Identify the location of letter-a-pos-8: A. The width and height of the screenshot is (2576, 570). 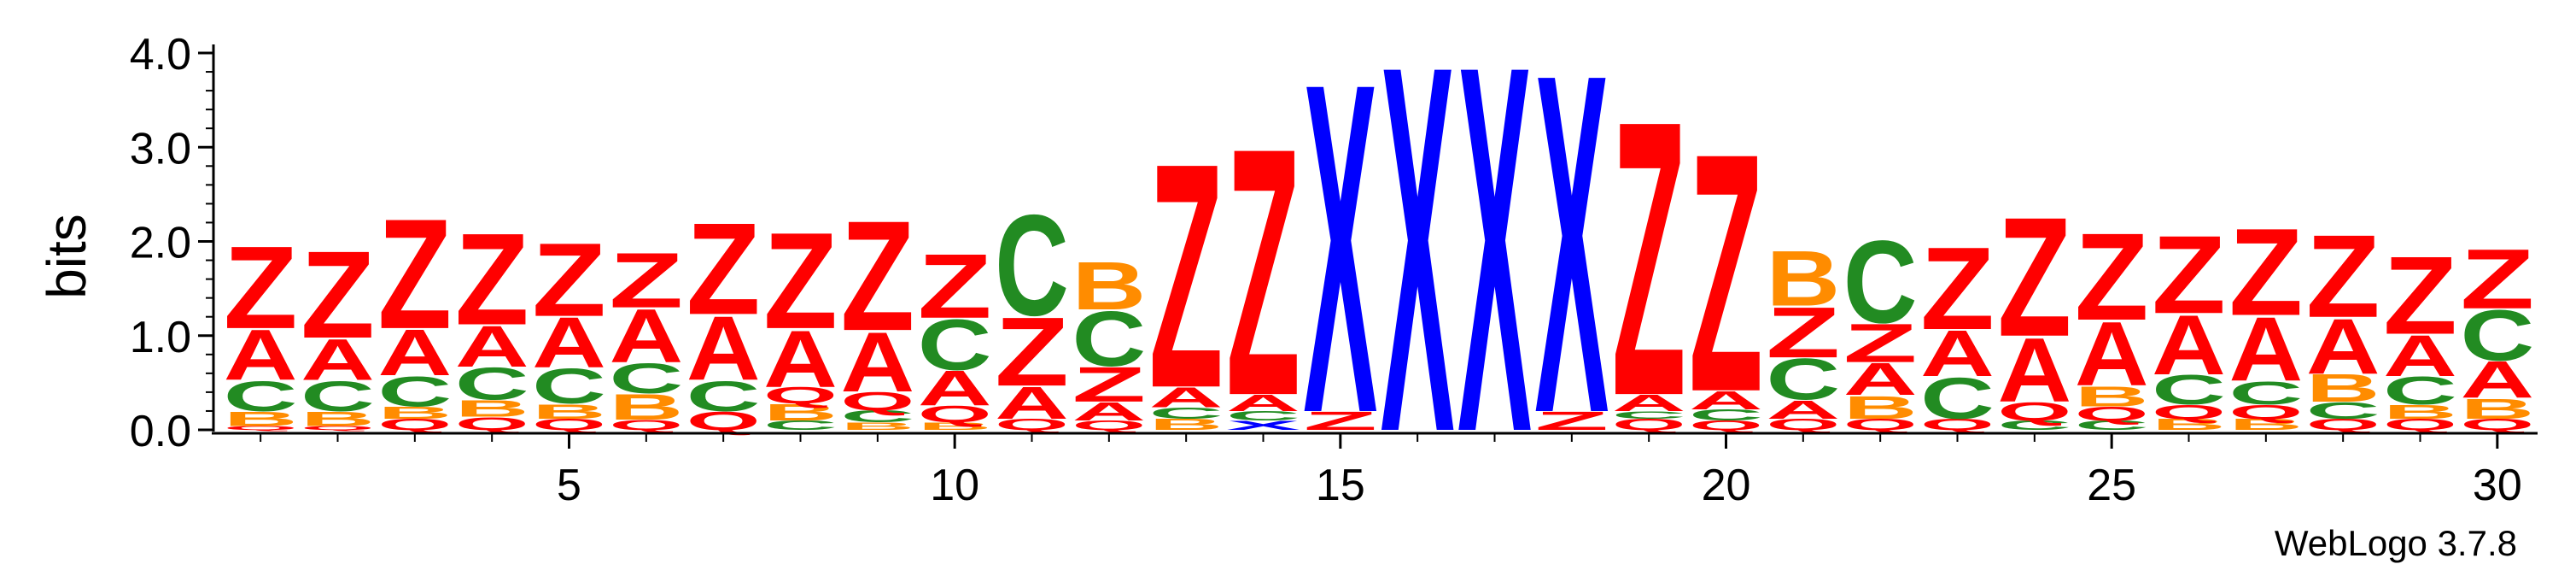
(800, 358).